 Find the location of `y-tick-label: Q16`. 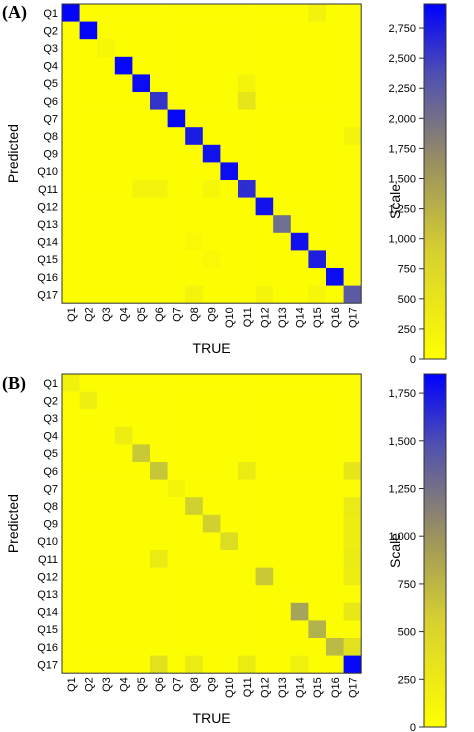

y-tick-label: Q16 is located at coordinates (47, 278).